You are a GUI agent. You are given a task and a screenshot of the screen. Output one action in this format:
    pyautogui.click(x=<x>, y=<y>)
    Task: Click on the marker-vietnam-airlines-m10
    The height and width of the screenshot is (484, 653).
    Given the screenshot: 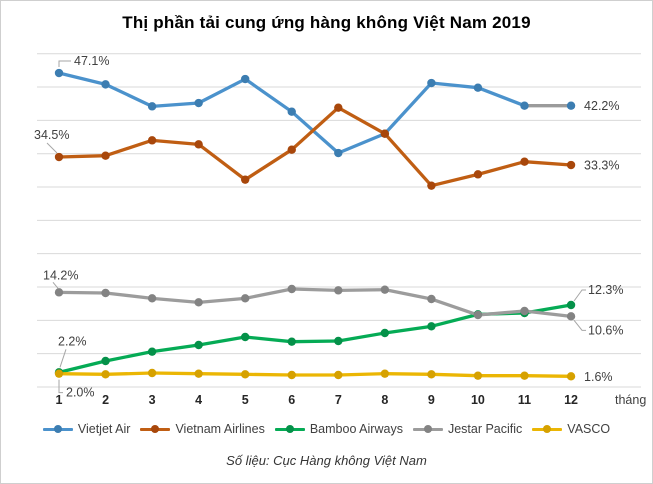 What is the action you would take?
    pyautogui.click(x=478, y=174)
    